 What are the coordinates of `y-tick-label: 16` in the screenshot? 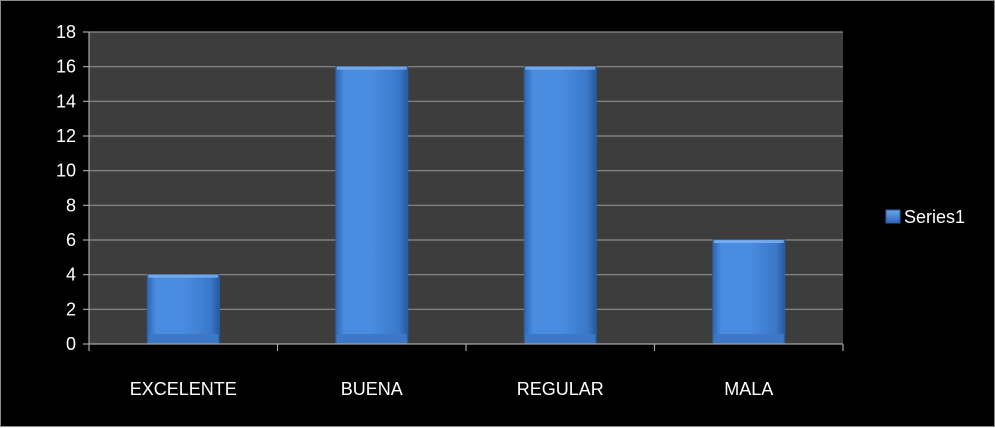 It's located at (66, 67).